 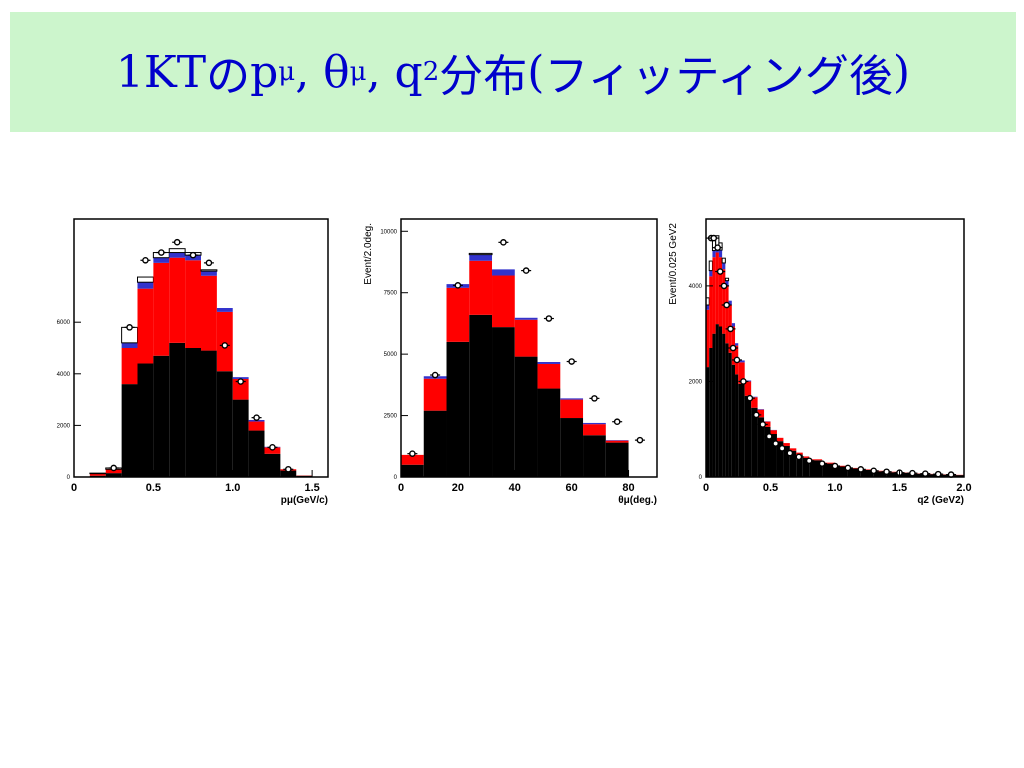 What do you see at coordinates (153, 488) in the screenshot?
I see `x-tick-label: 0.5` at bounding box center [153, 488].